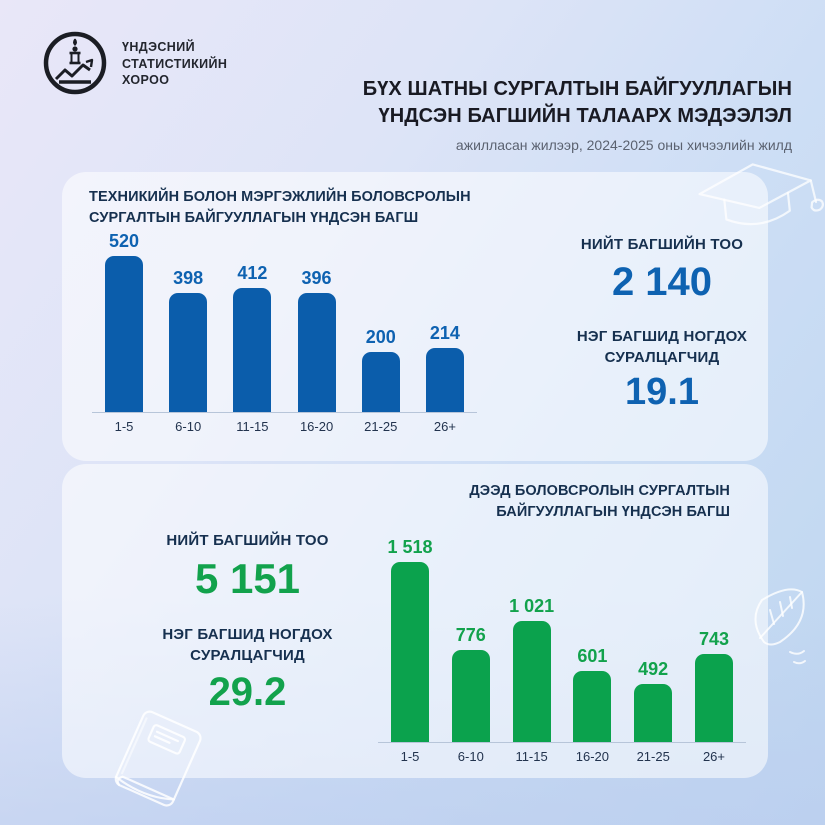 The image size is (825, 825). What do you see at coordinates (613, 512) in the screenshot?
I see `card-higher-ed-title-line: БАЙГУУЛЛАГЫН ҮНДСЭН БАГШ` at bounding box center [613, 512].